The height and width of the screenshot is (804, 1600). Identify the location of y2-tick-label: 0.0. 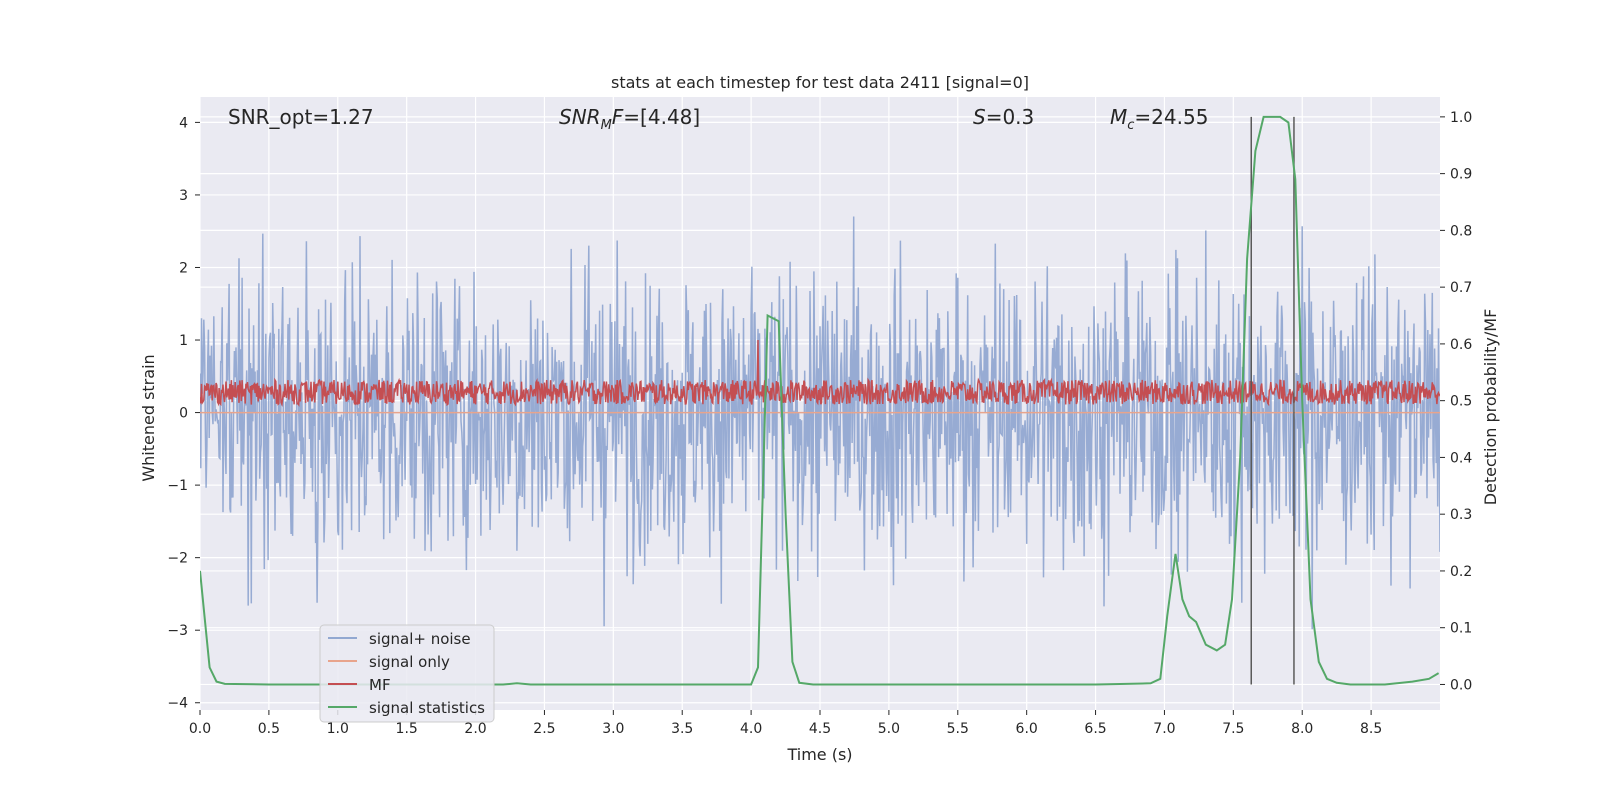
(1461, 685).